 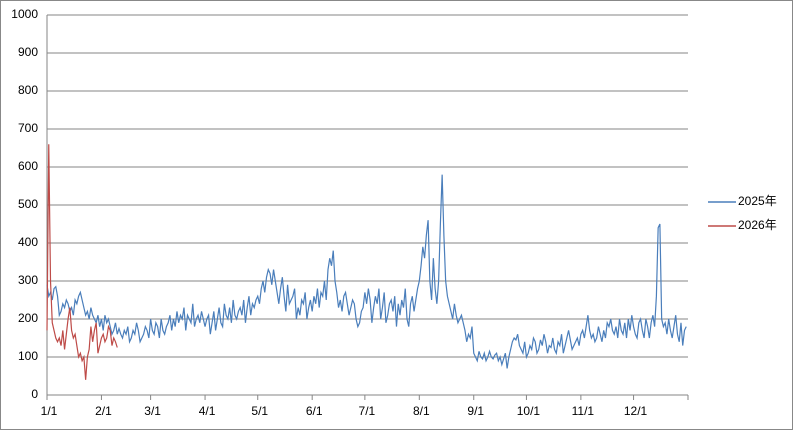 I want to click on x-tick-label: 9/1, so click(x=475, y=411).